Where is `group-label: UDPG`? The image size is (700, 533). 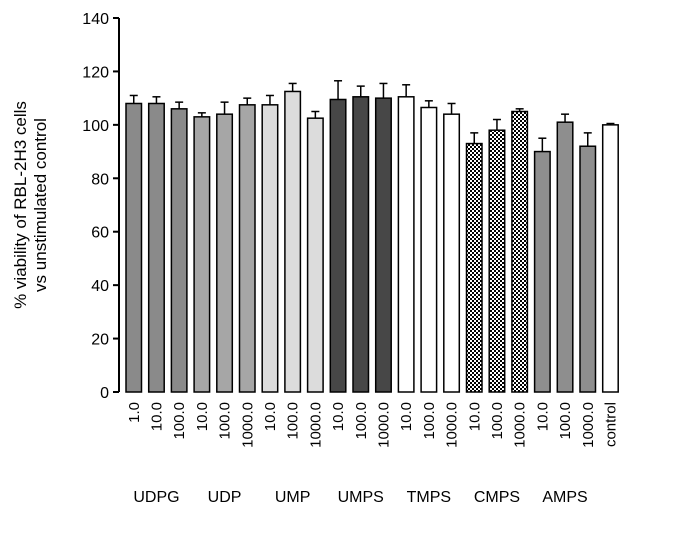
group-label: UDPG is located at coordinates (156, 497).